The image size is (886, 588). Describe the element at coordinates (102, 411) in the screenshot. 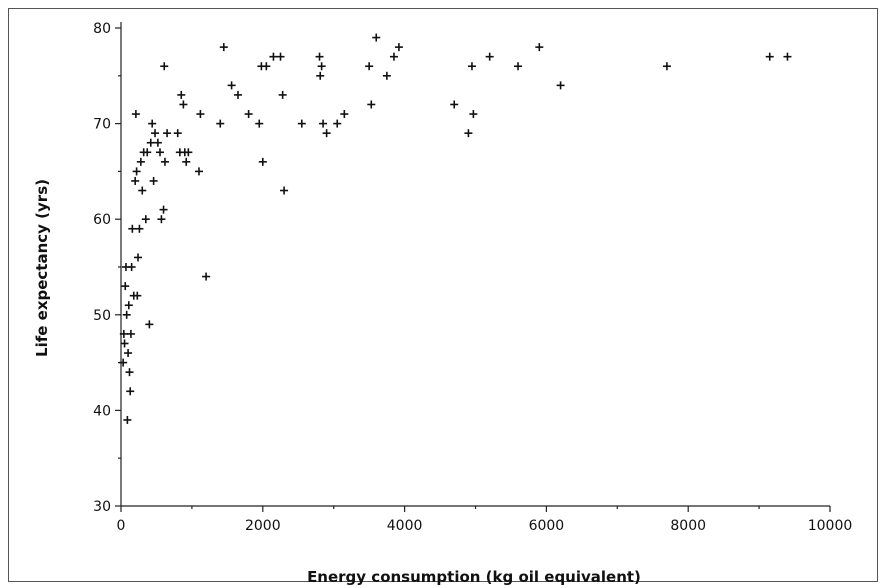

I see `y-tick-label: 40` at that location.